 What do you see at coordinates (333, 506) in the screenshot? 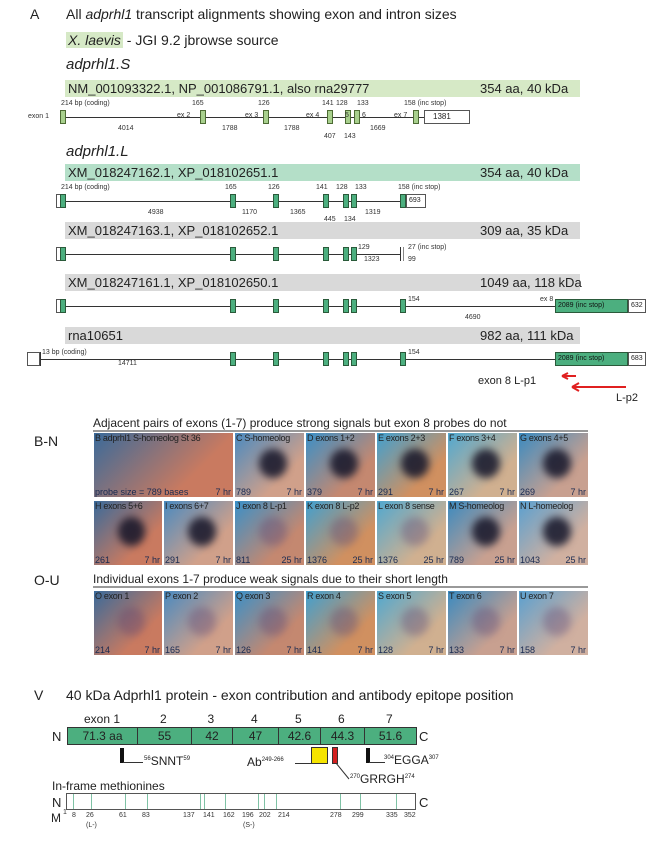
I see `image-label: K exon 8 L-p2` at bounding box center [333, 506].